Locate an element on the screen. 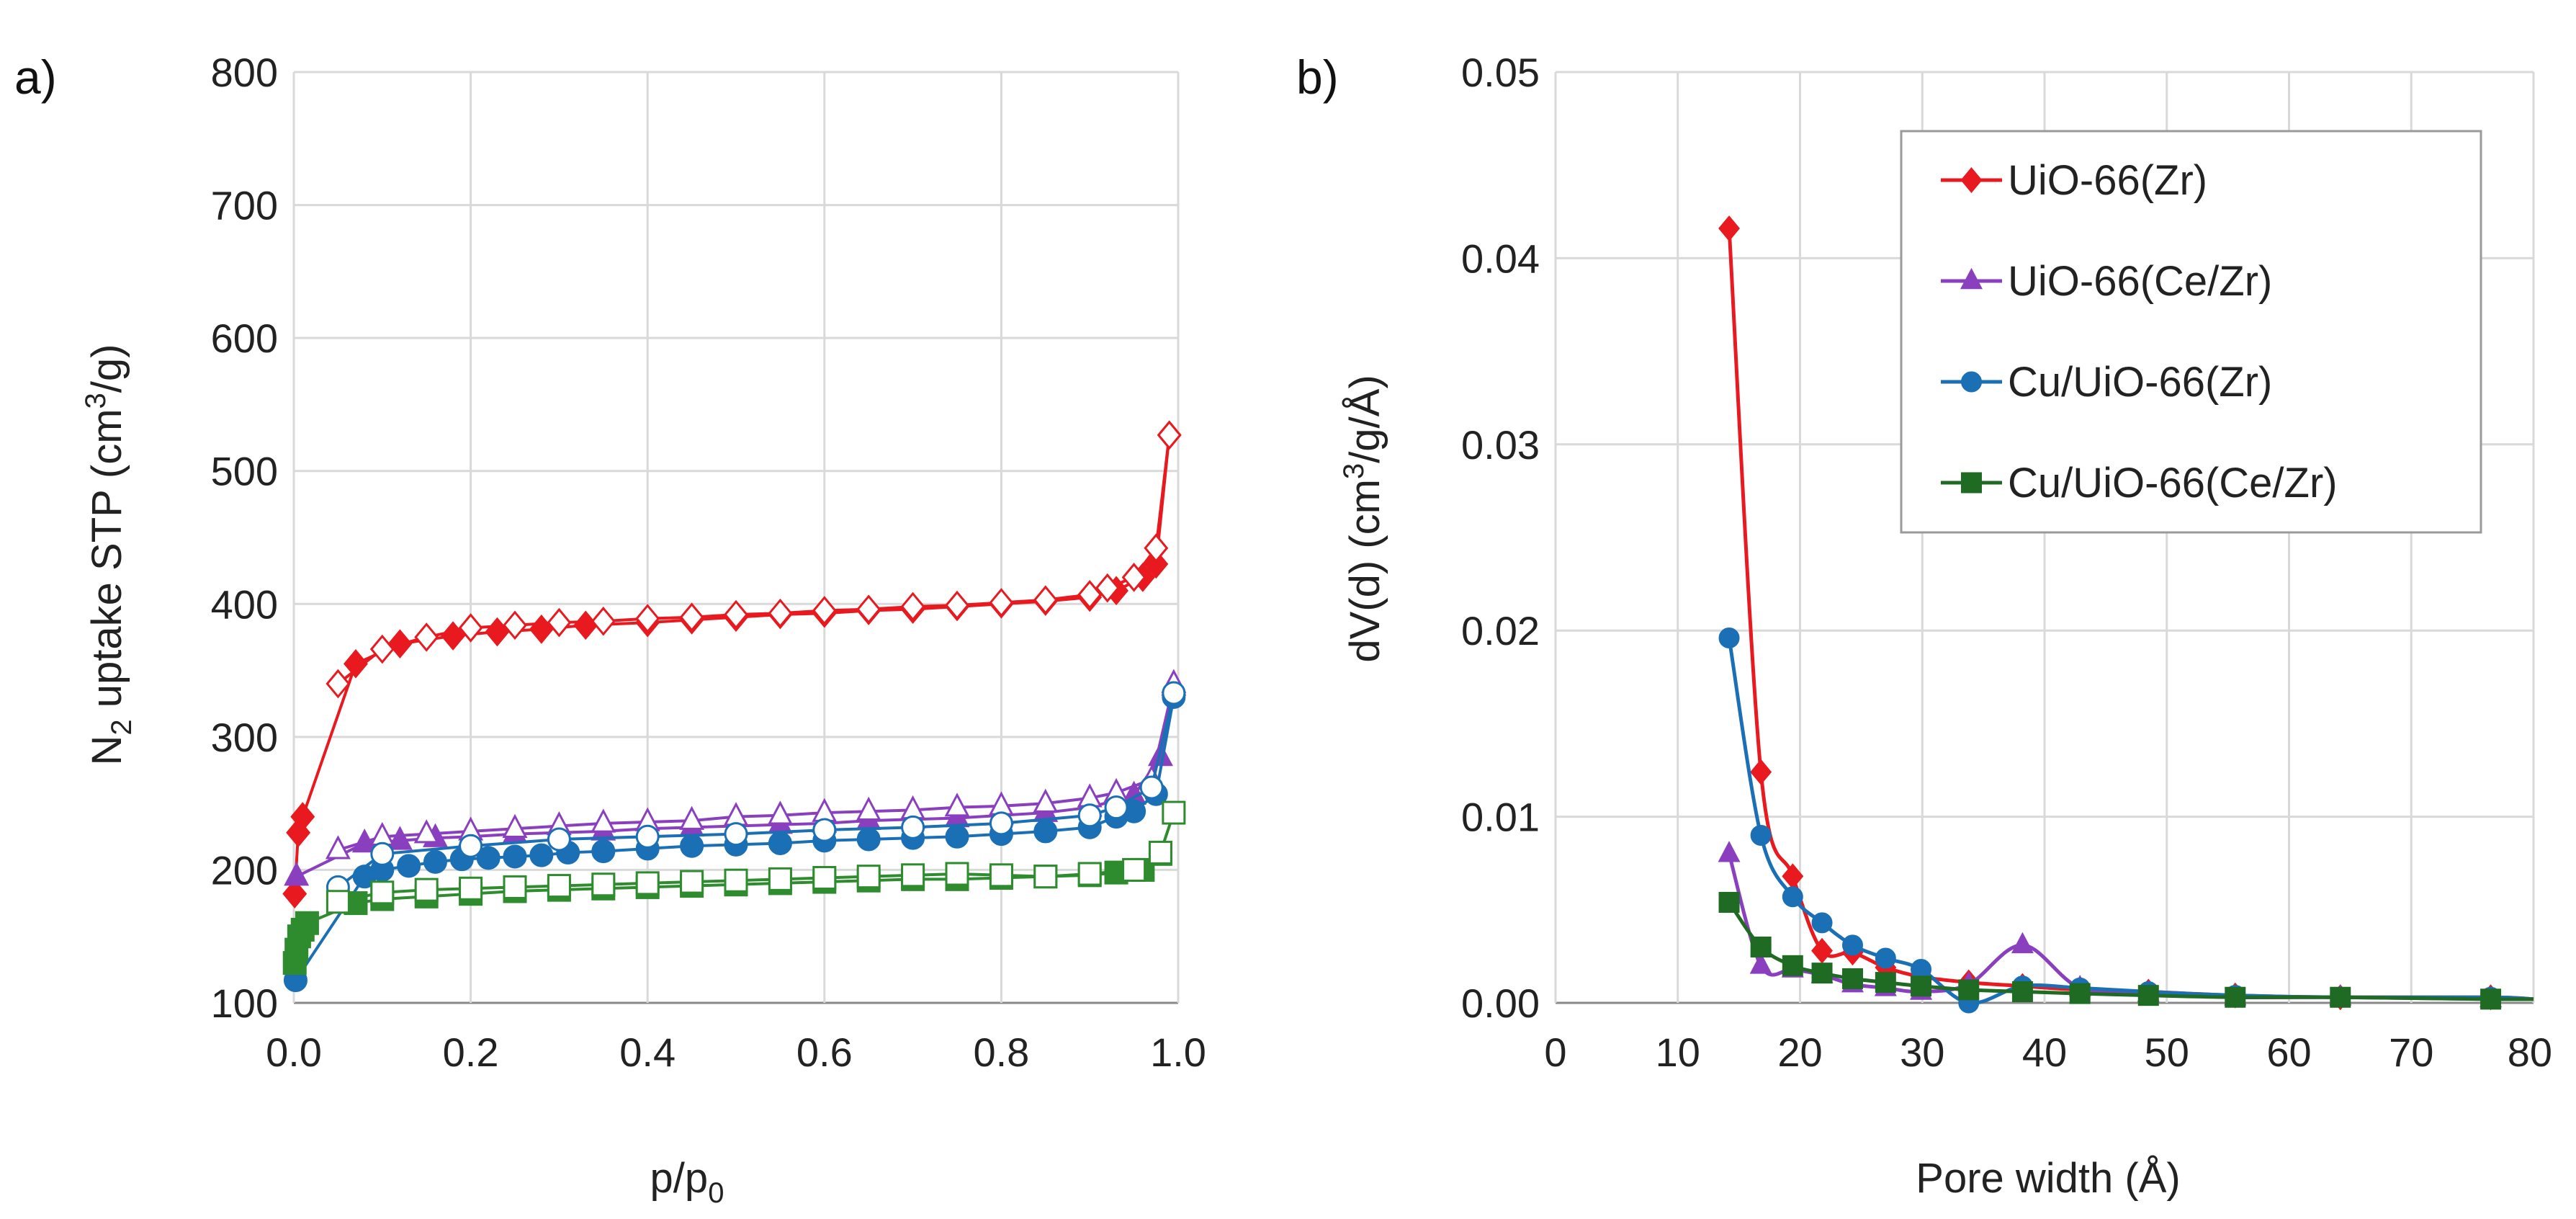 The image size is (2576, 1219). b-ytick-2: 0.02 is located at coordinates (1500, 630).